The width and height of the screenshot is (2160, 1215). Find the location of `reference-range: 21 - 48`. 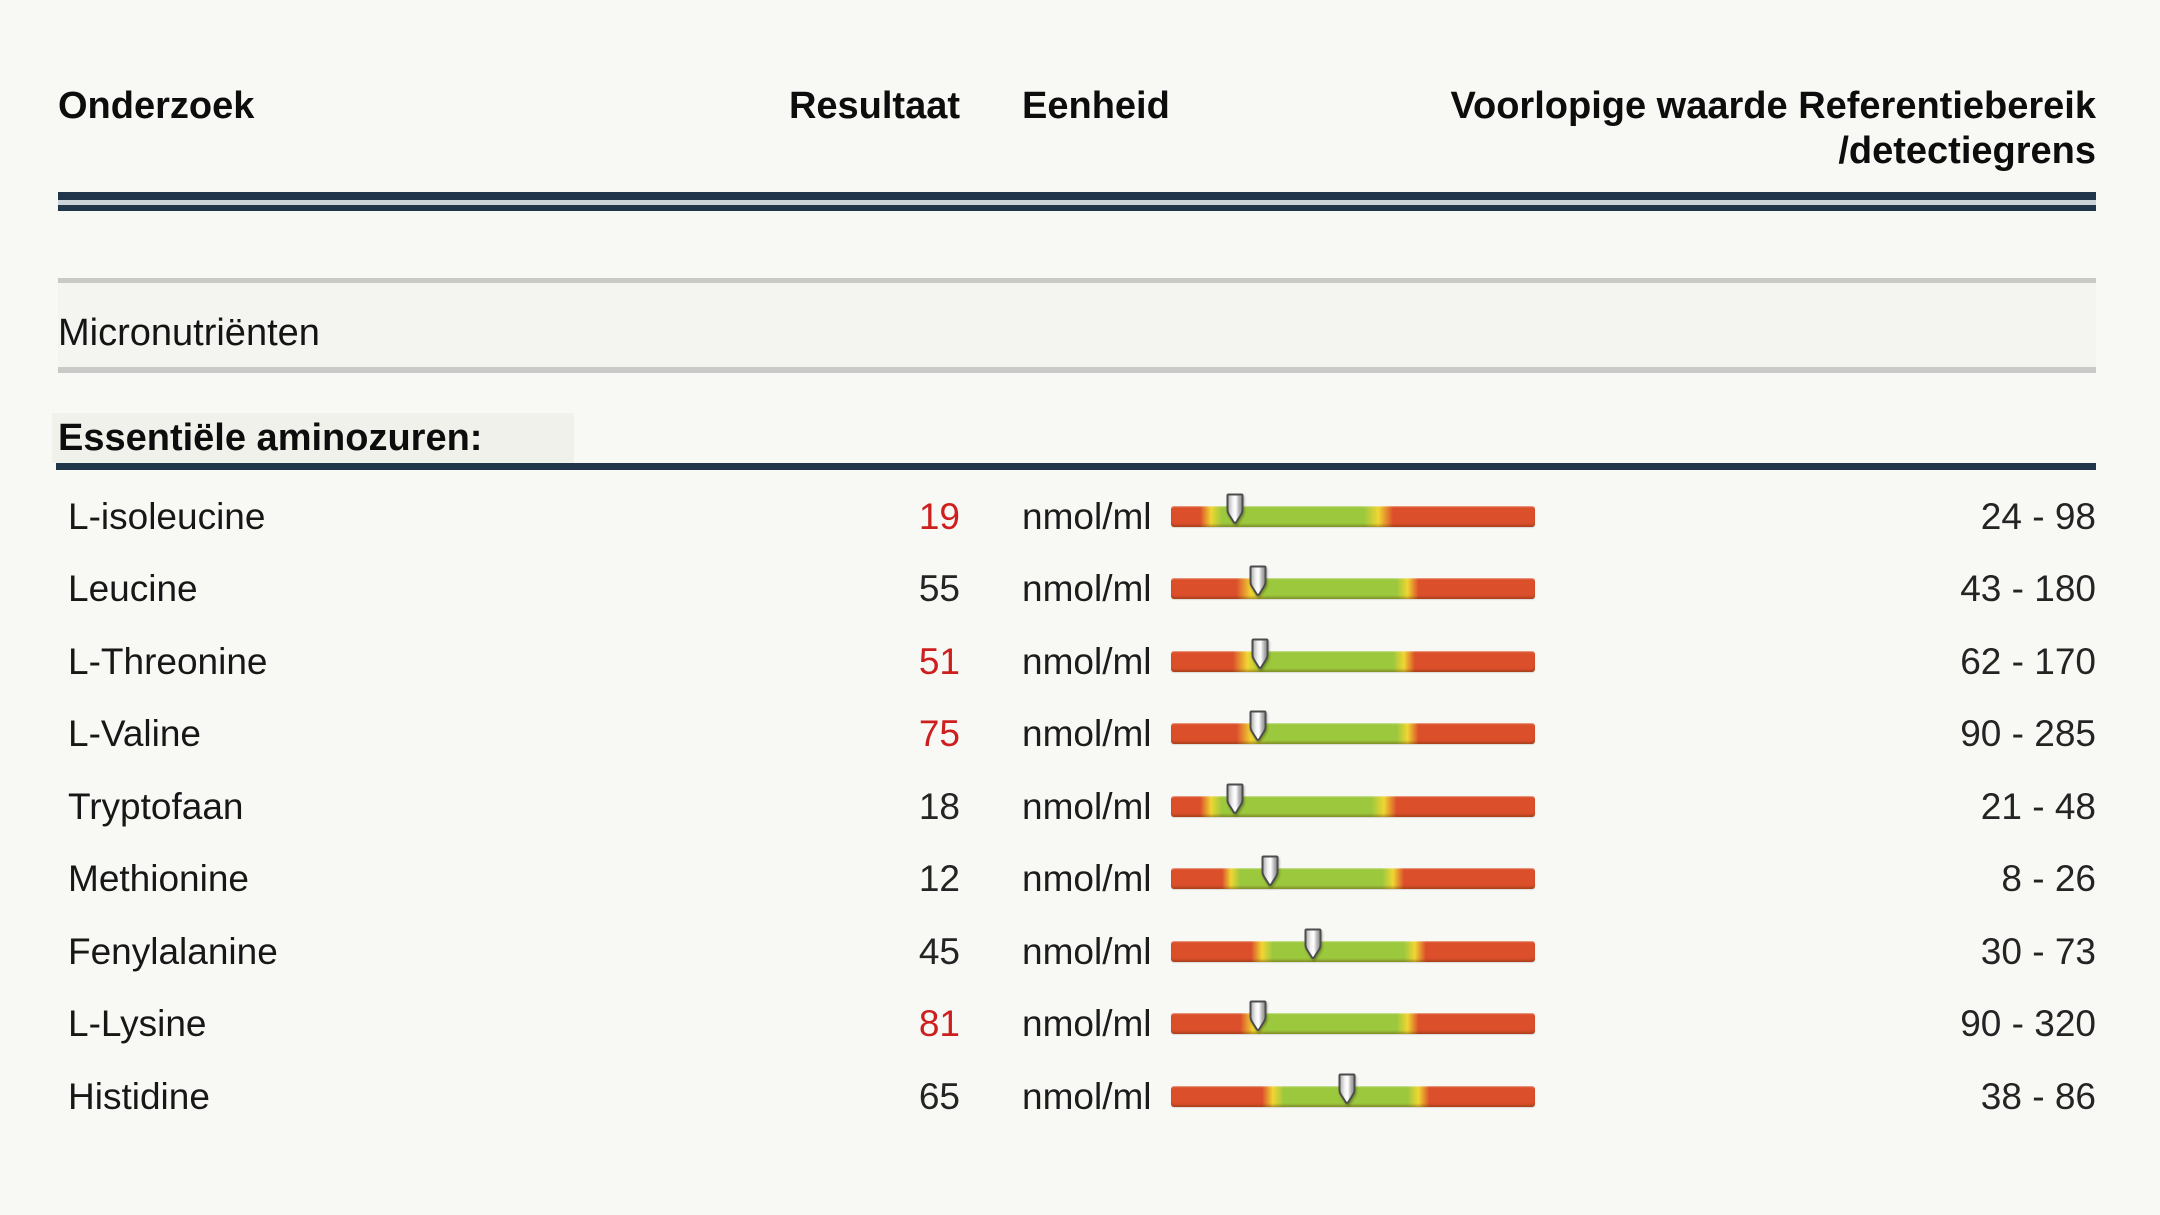

reference-range: 21 - 48 is located at coordinates (2038, 806).